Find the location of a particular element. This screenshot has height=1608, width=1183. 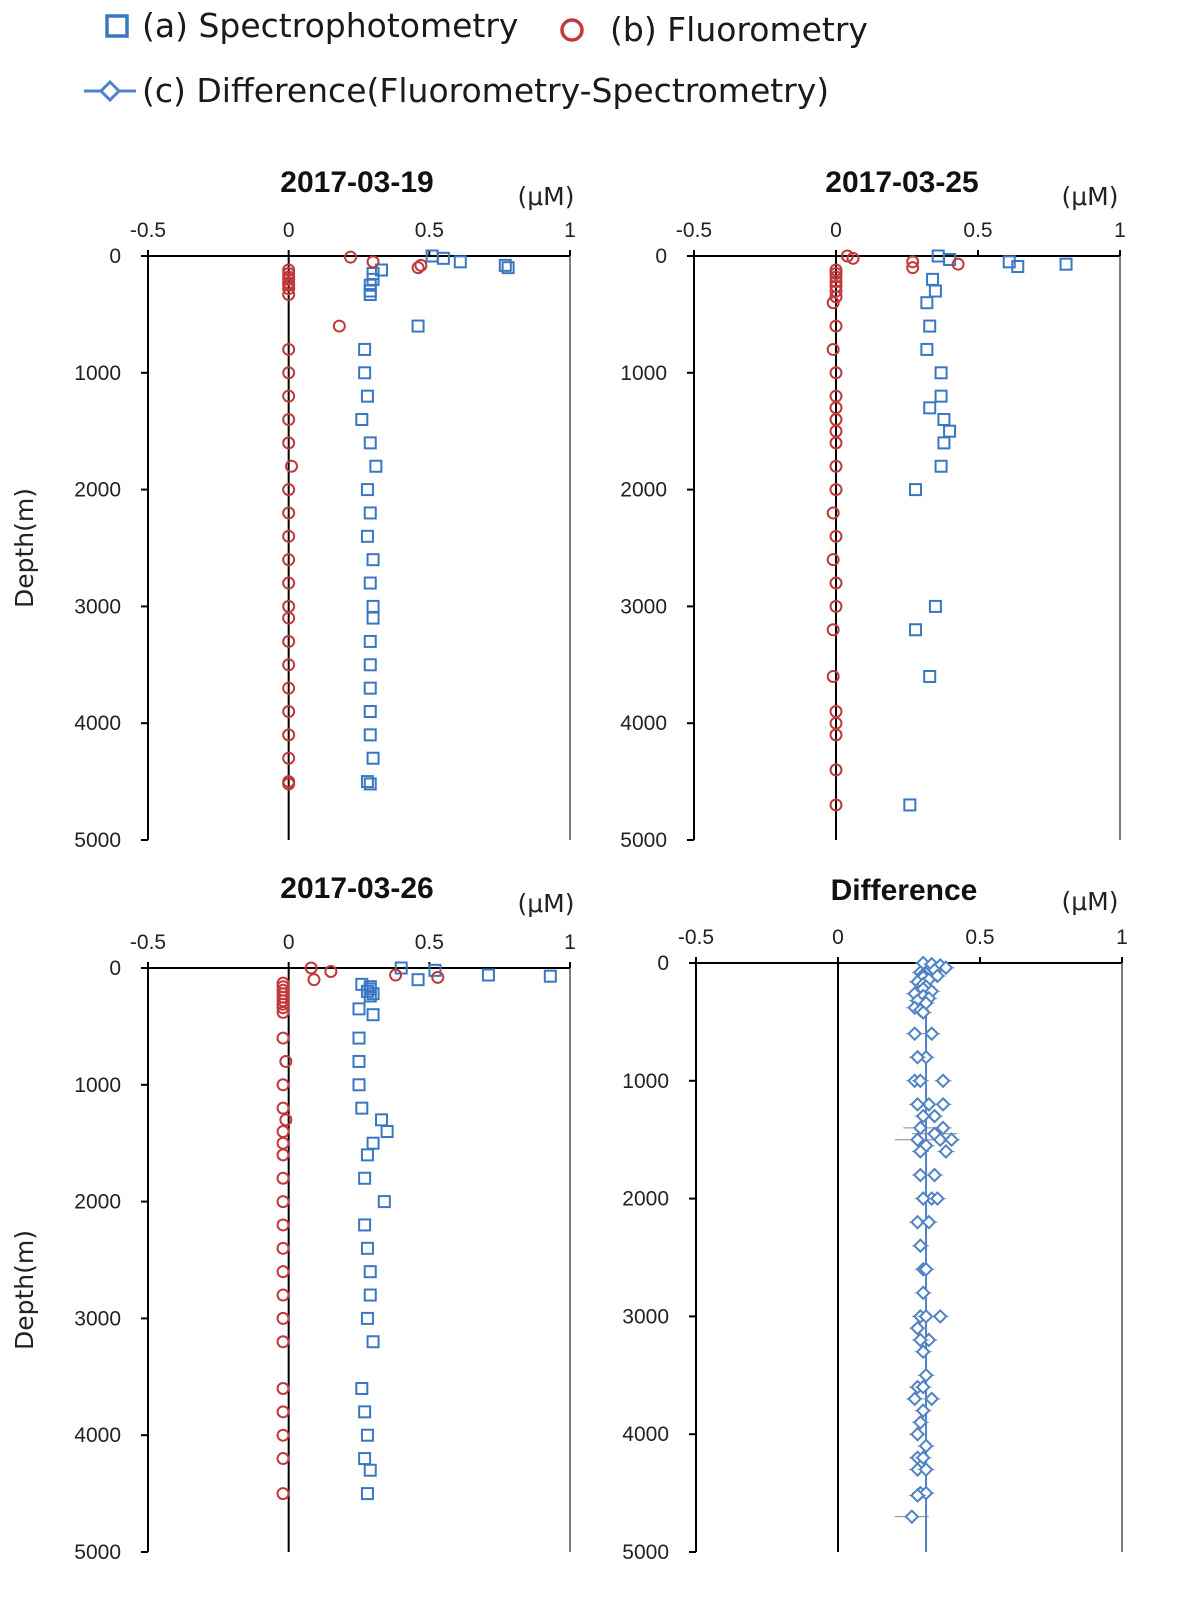

chart-title: 2017-03-26 is located at coordinates (356, 888).